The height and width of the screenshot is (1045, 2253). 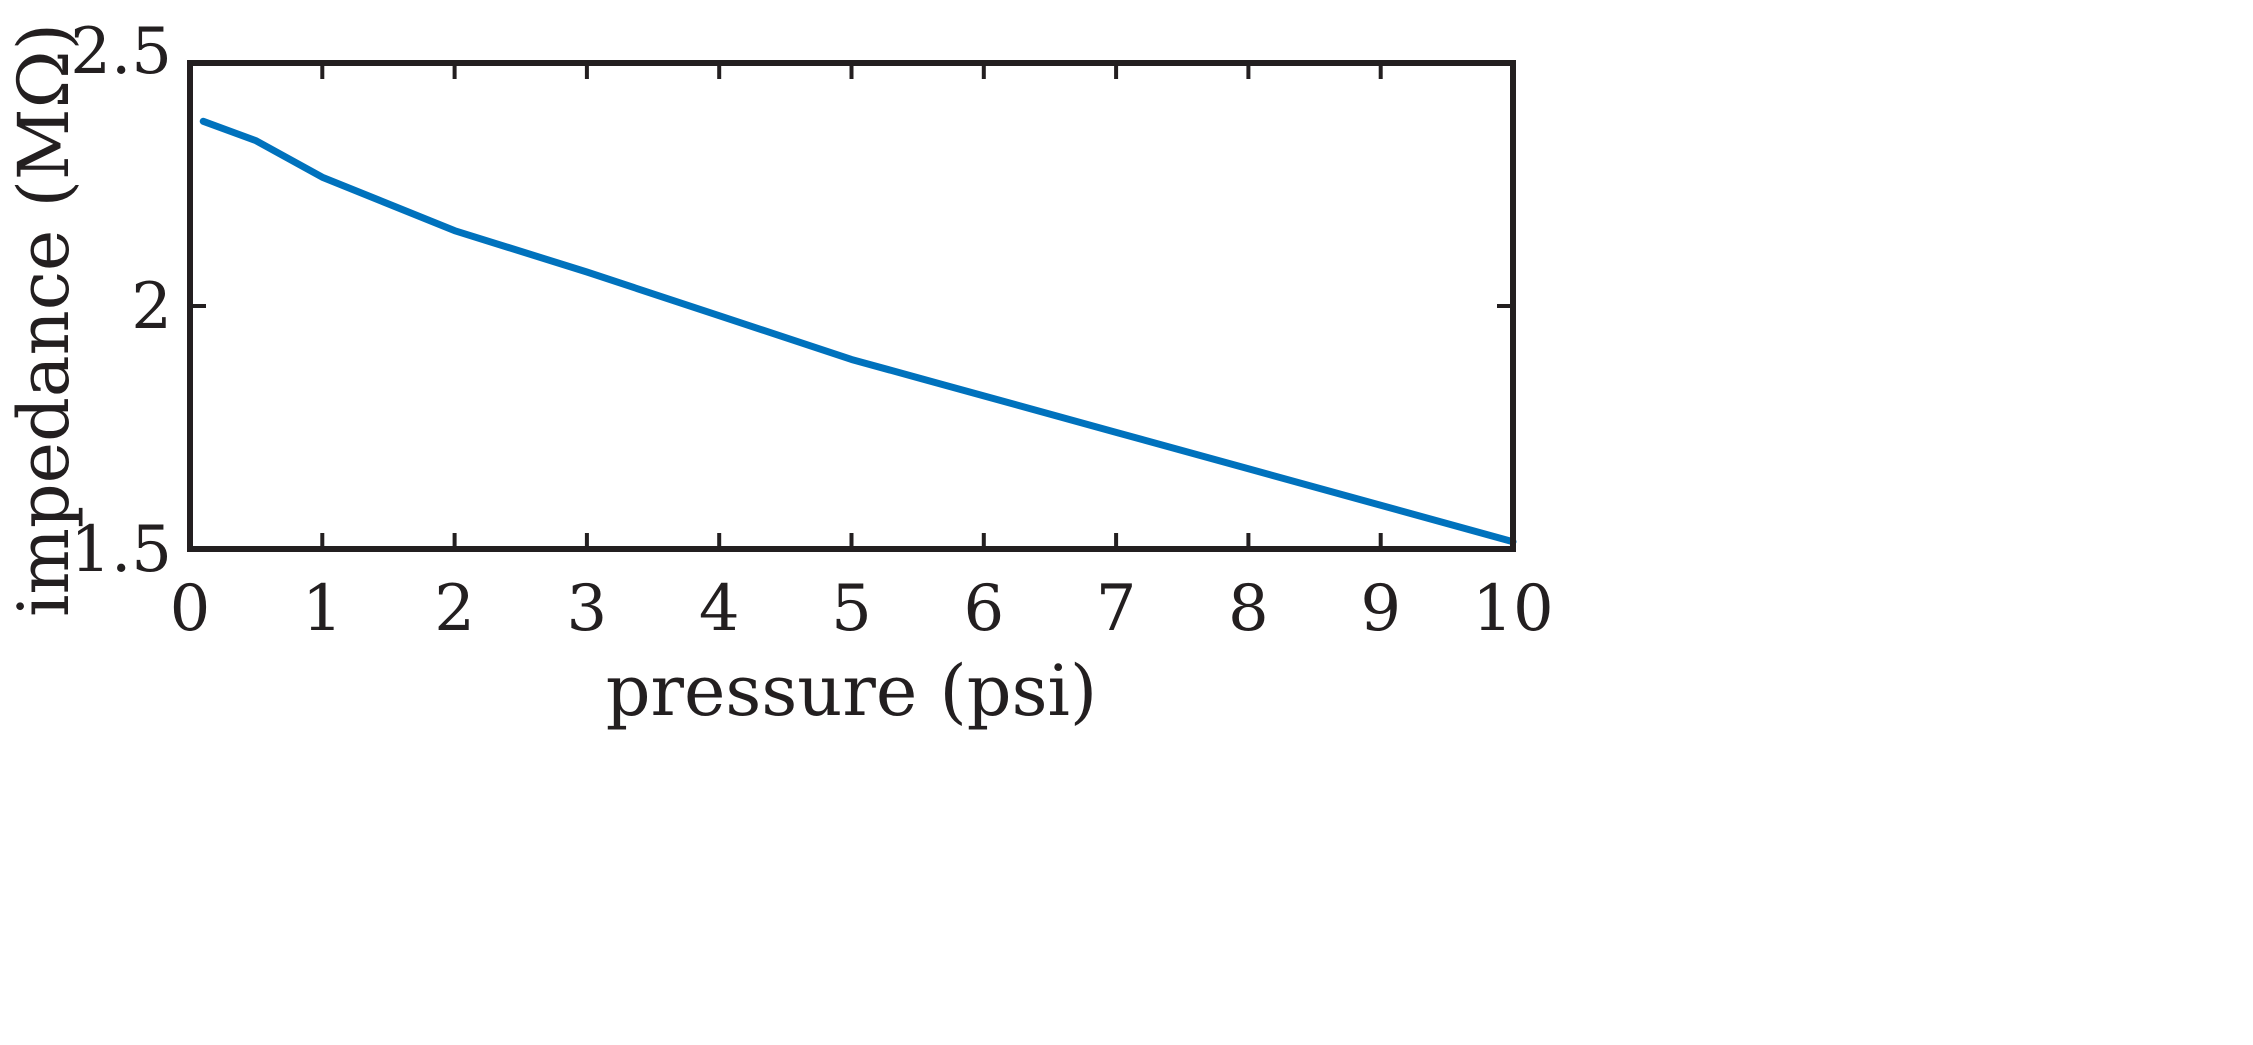 I want to click on x-tick-label-1: 1, so click(x=322, y=609).